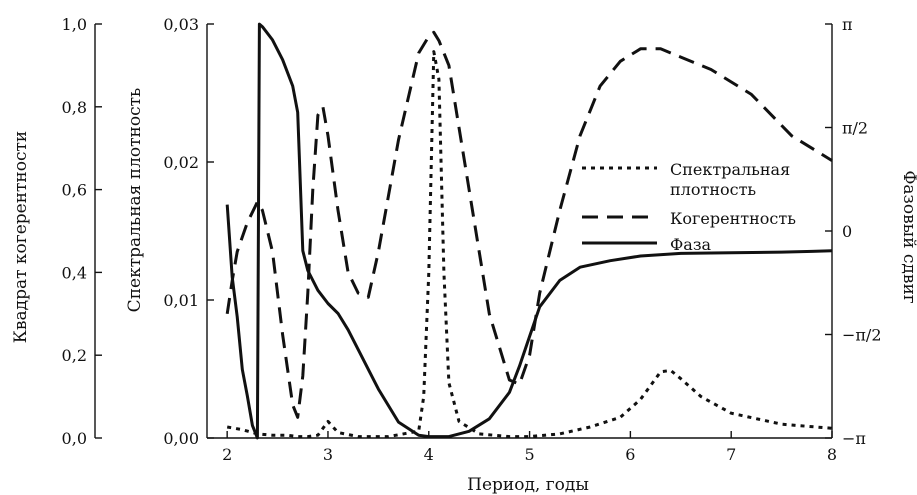  I want to click on spectral-tick-label: 0,02, so click(181, 162).